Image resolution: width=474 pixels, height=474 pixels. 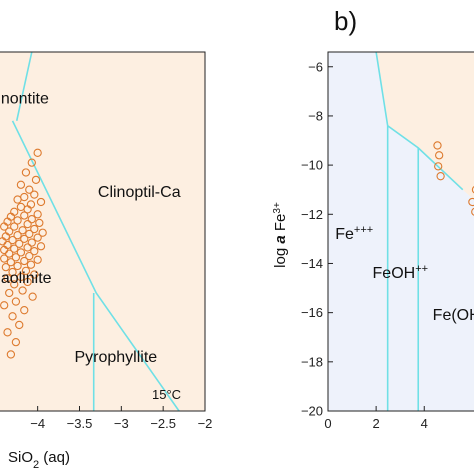 What do you see at coordinates (80, 423) in the screenshot?
I see `panel-a-x-tick-label: −3.5` at bounding box center [80, 423].